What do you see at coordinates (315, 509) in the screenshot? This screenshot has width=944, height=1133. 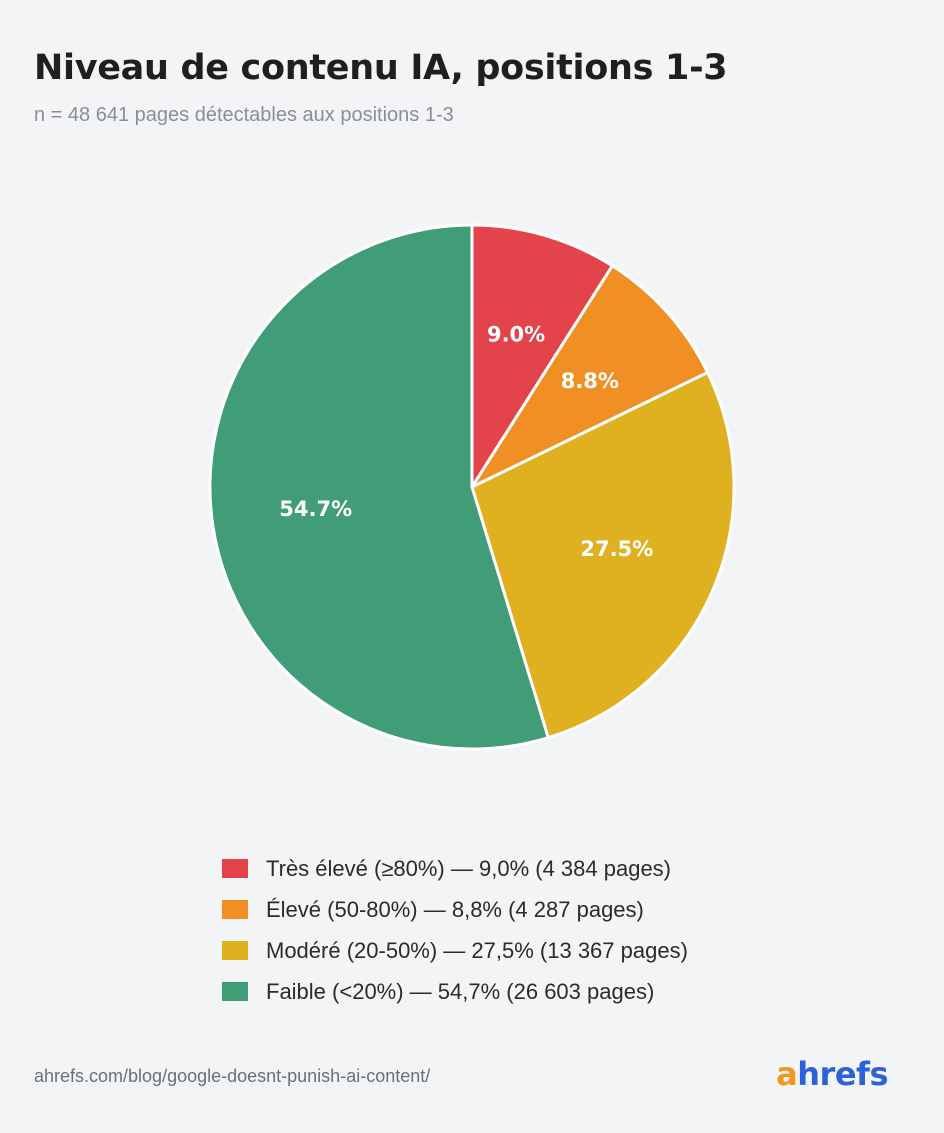 I see `slice-label-faible: 54.7%` at bounding box center [315, 509].